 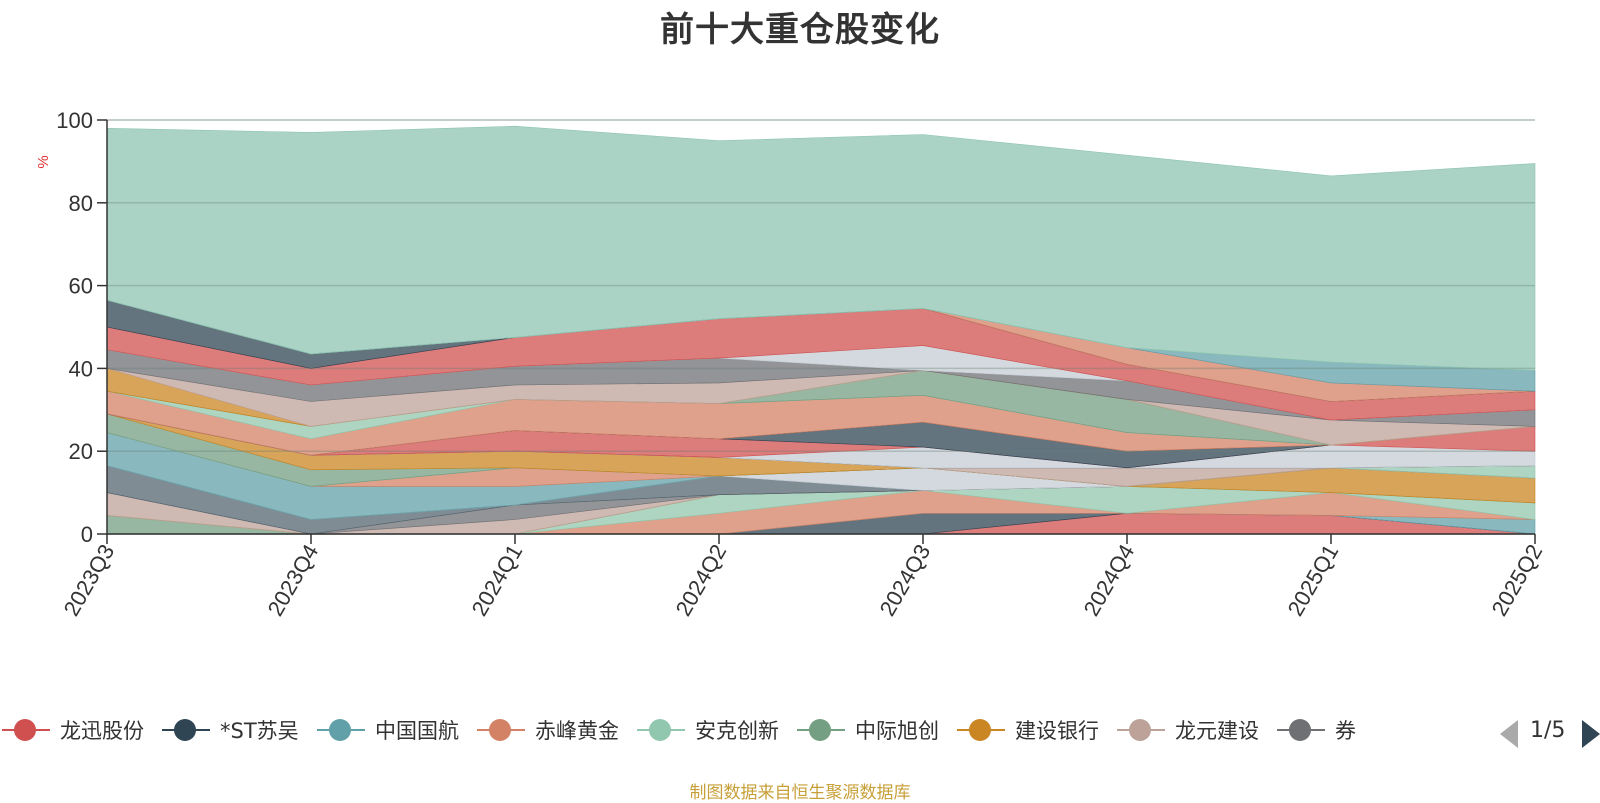 I want to click on x-tick-label: 2025Q1, so click(x=1313, y=580).